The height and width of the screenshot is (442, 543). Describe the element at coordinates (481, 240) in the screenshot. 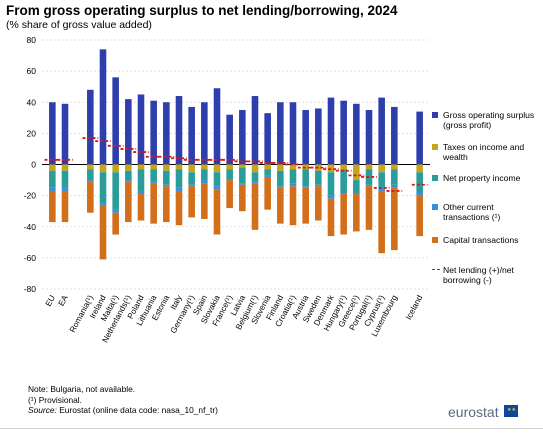

I see `legend-label-cap: Capital transactions` at that location.